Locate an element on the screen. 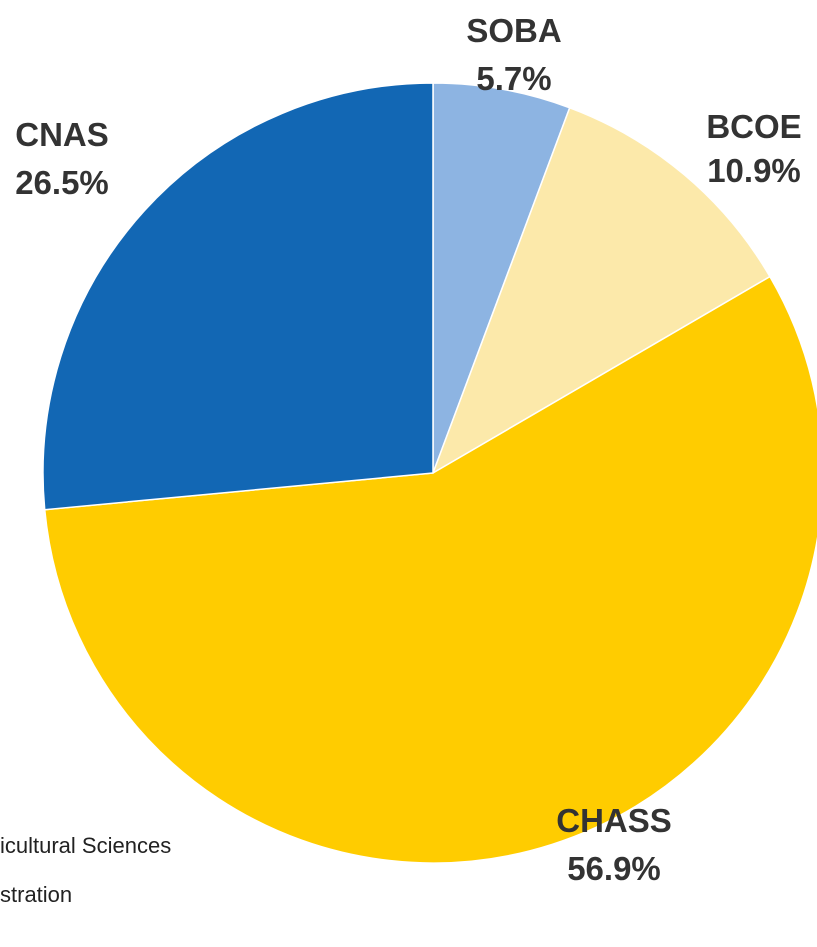 The image size is (817, 947). slice-value-cnas: 26.5% is located at coordinates (62, 182).